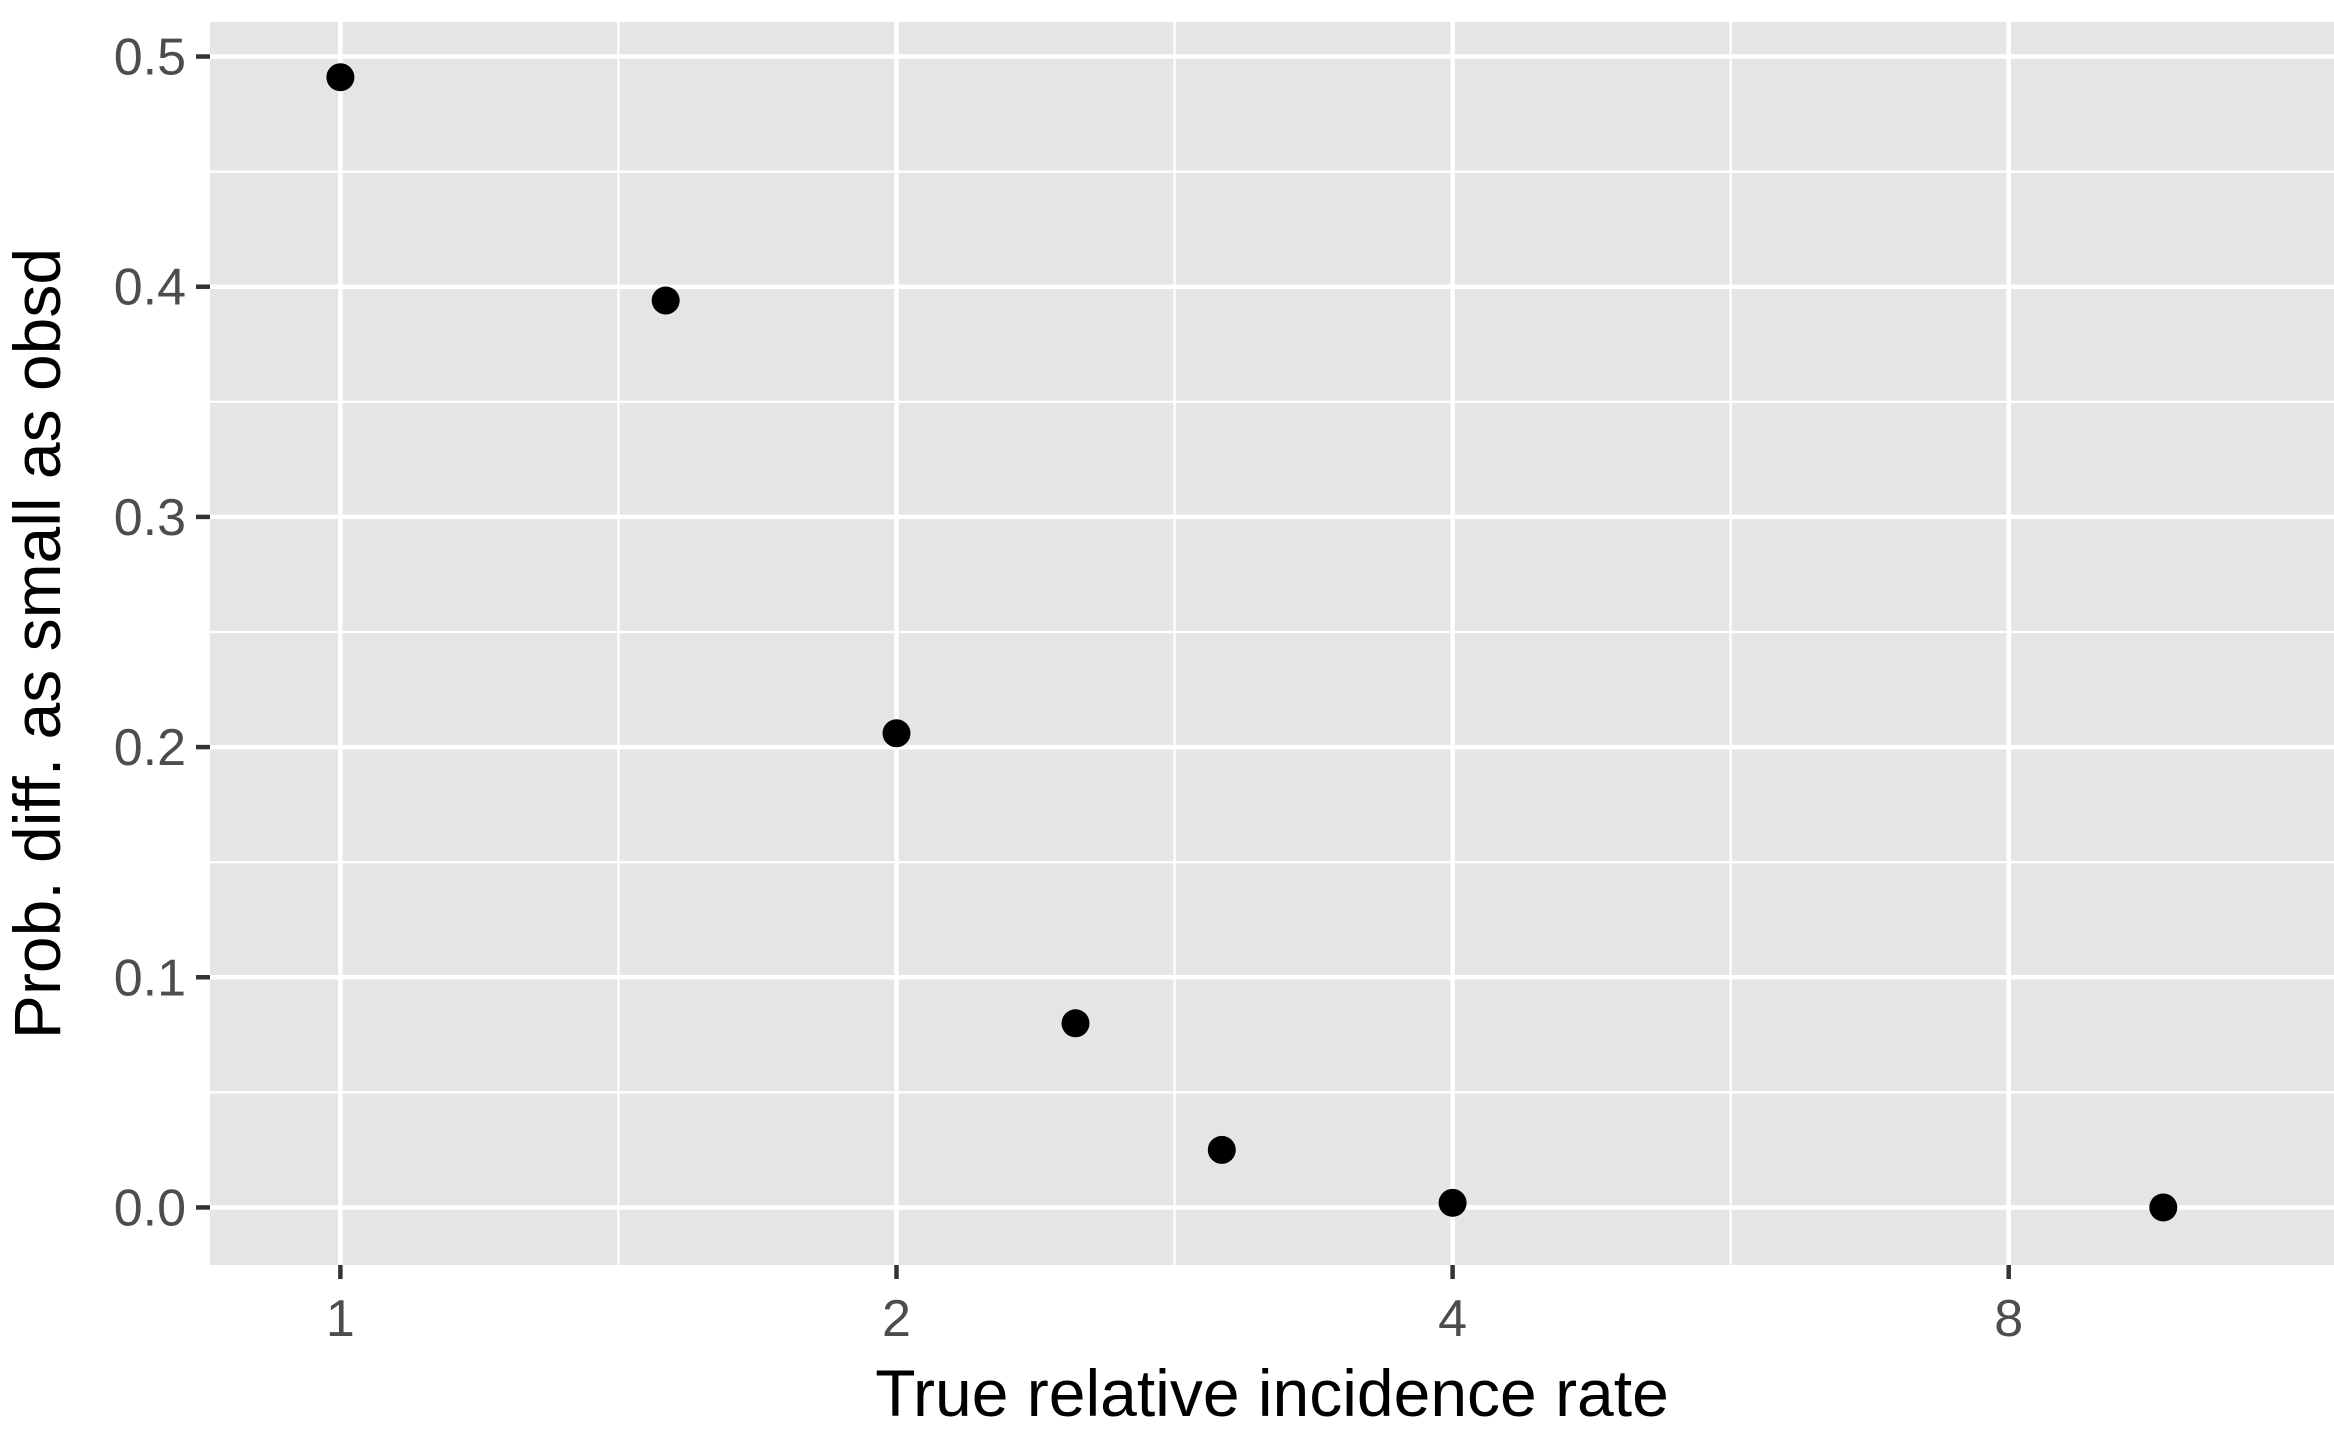  I want to click on y-tick-label: 0.0, so click(150, 1208).